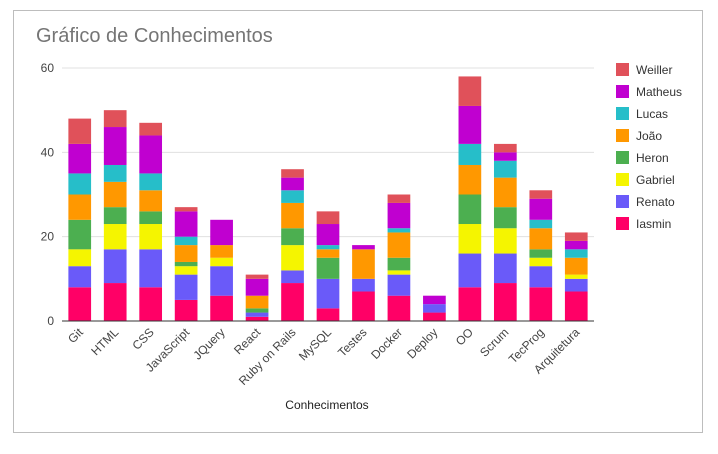 The image size is (718, 454). Describe the element at coordinates (653, 224) in the screenshot. I see `legend-label: Iasmin` at that location.